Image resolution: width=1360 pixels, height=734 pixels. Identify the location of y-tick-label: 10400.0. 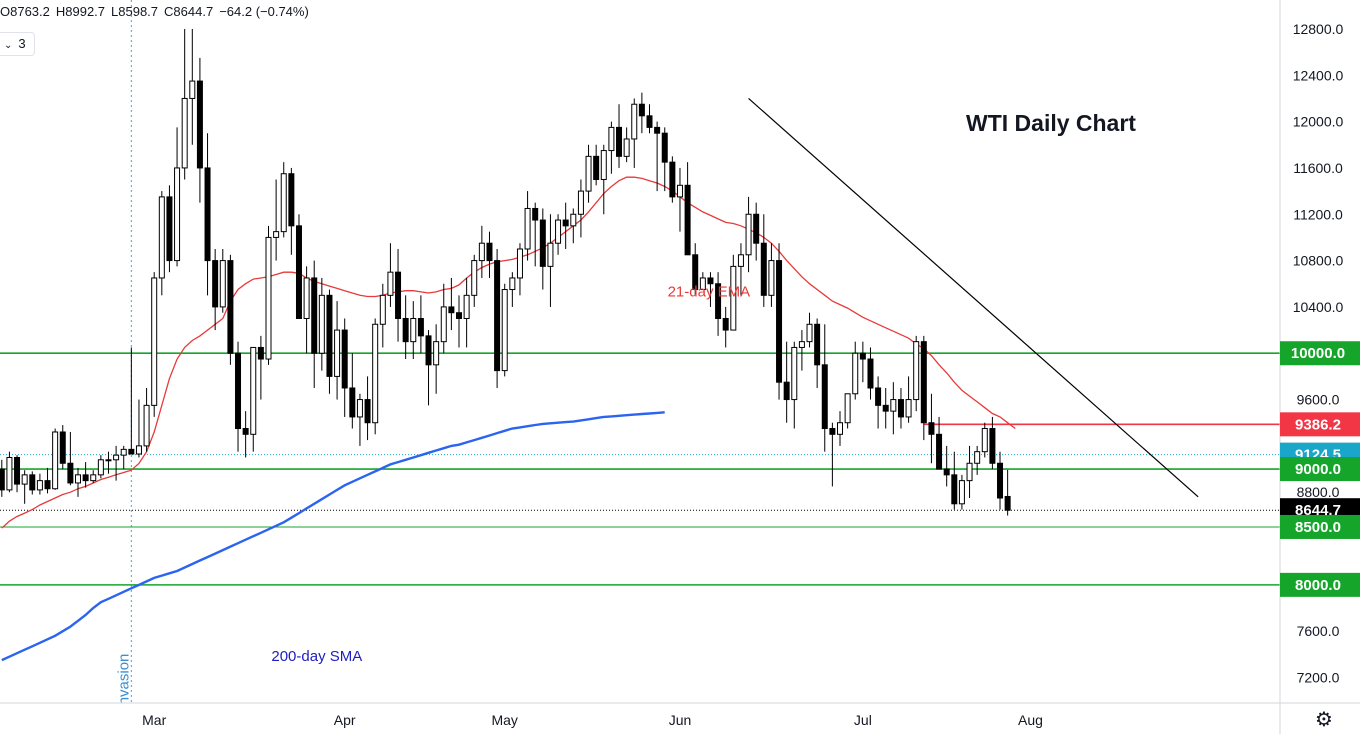
(1318, 307).